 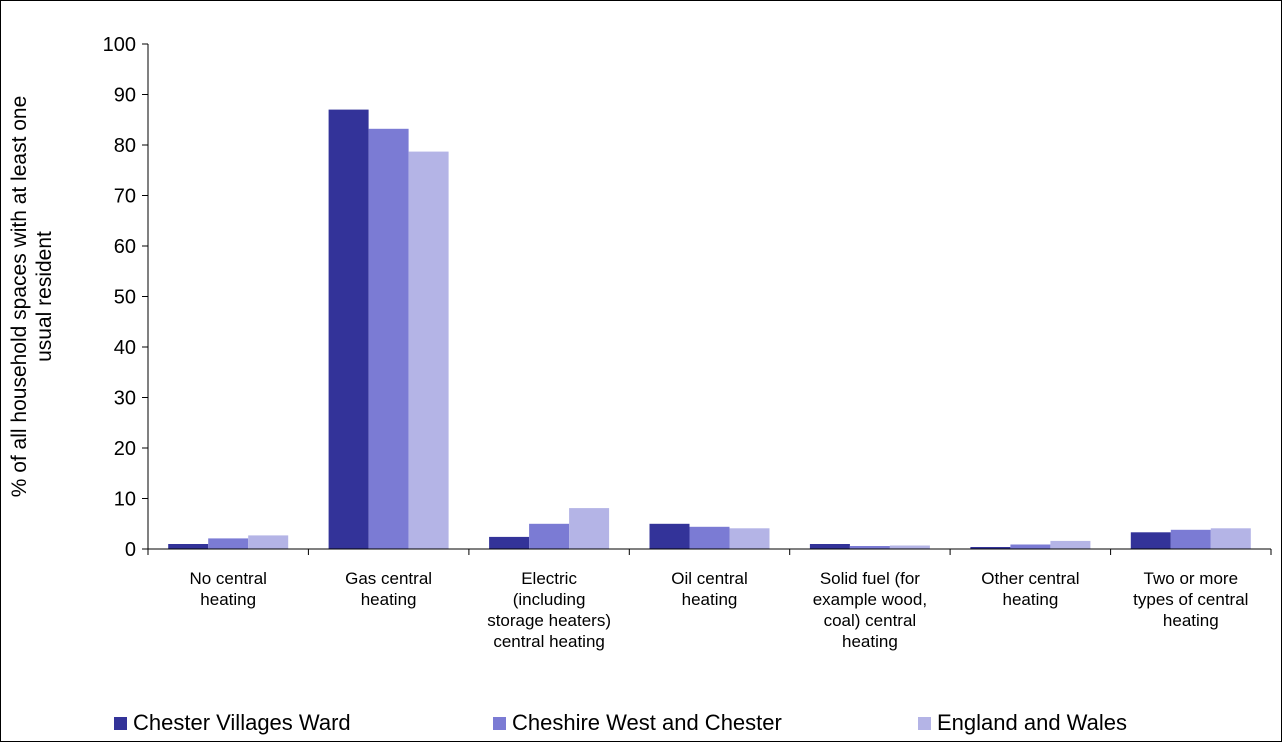 I want to click on y-tick-label: 60, so click(x=125, y=247).